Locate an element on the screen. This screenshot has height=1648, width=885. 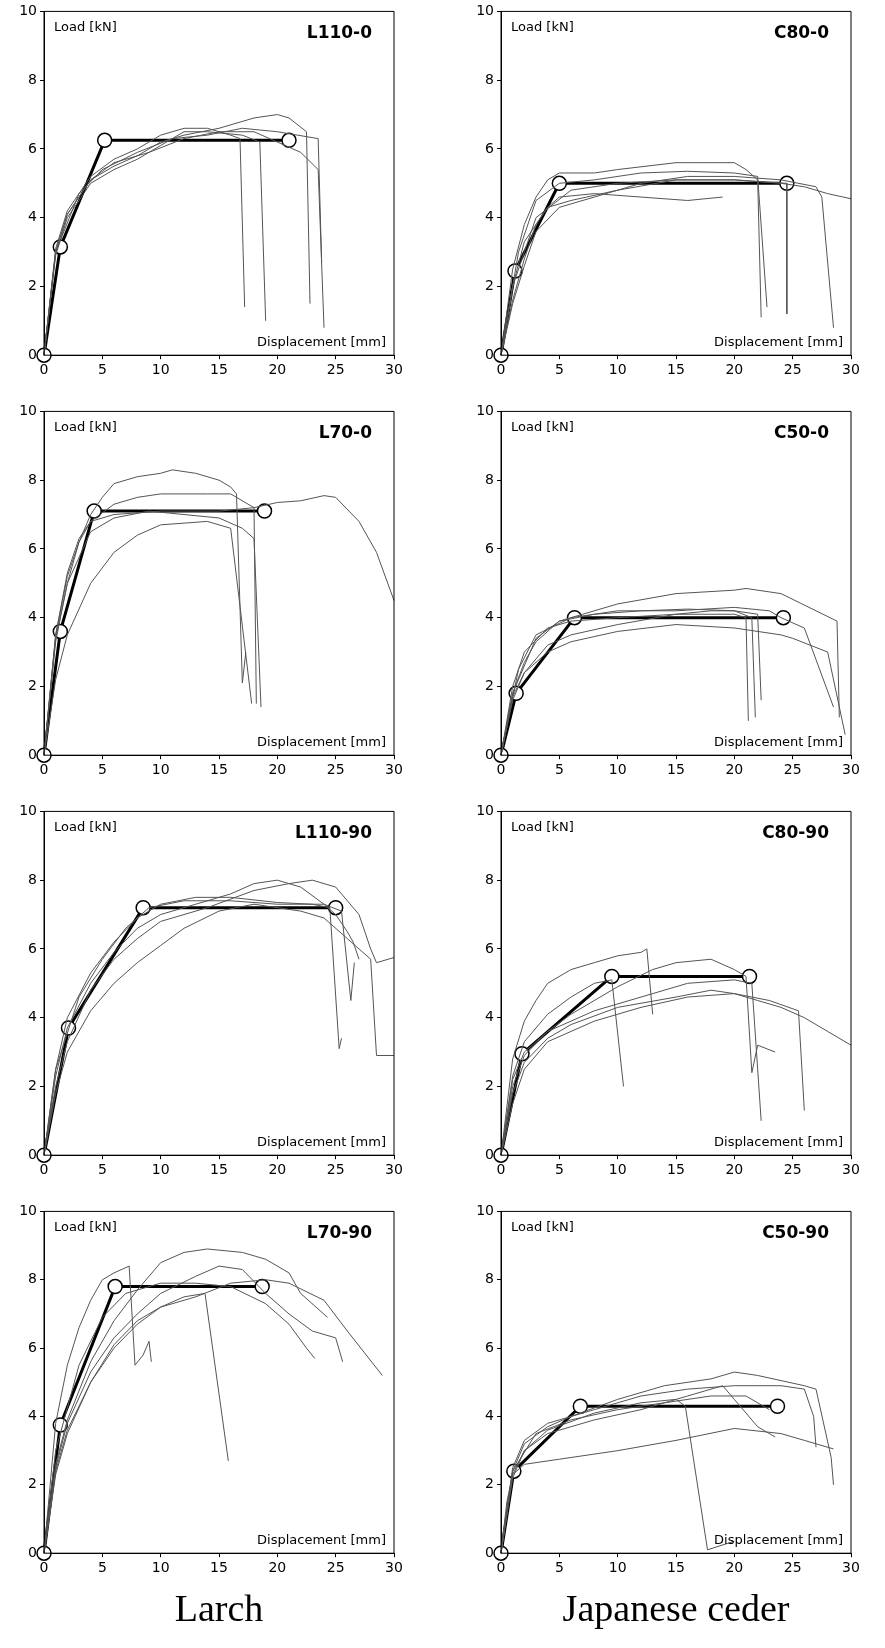
text: Japanese ceder is located at coordinates (676, 1608).